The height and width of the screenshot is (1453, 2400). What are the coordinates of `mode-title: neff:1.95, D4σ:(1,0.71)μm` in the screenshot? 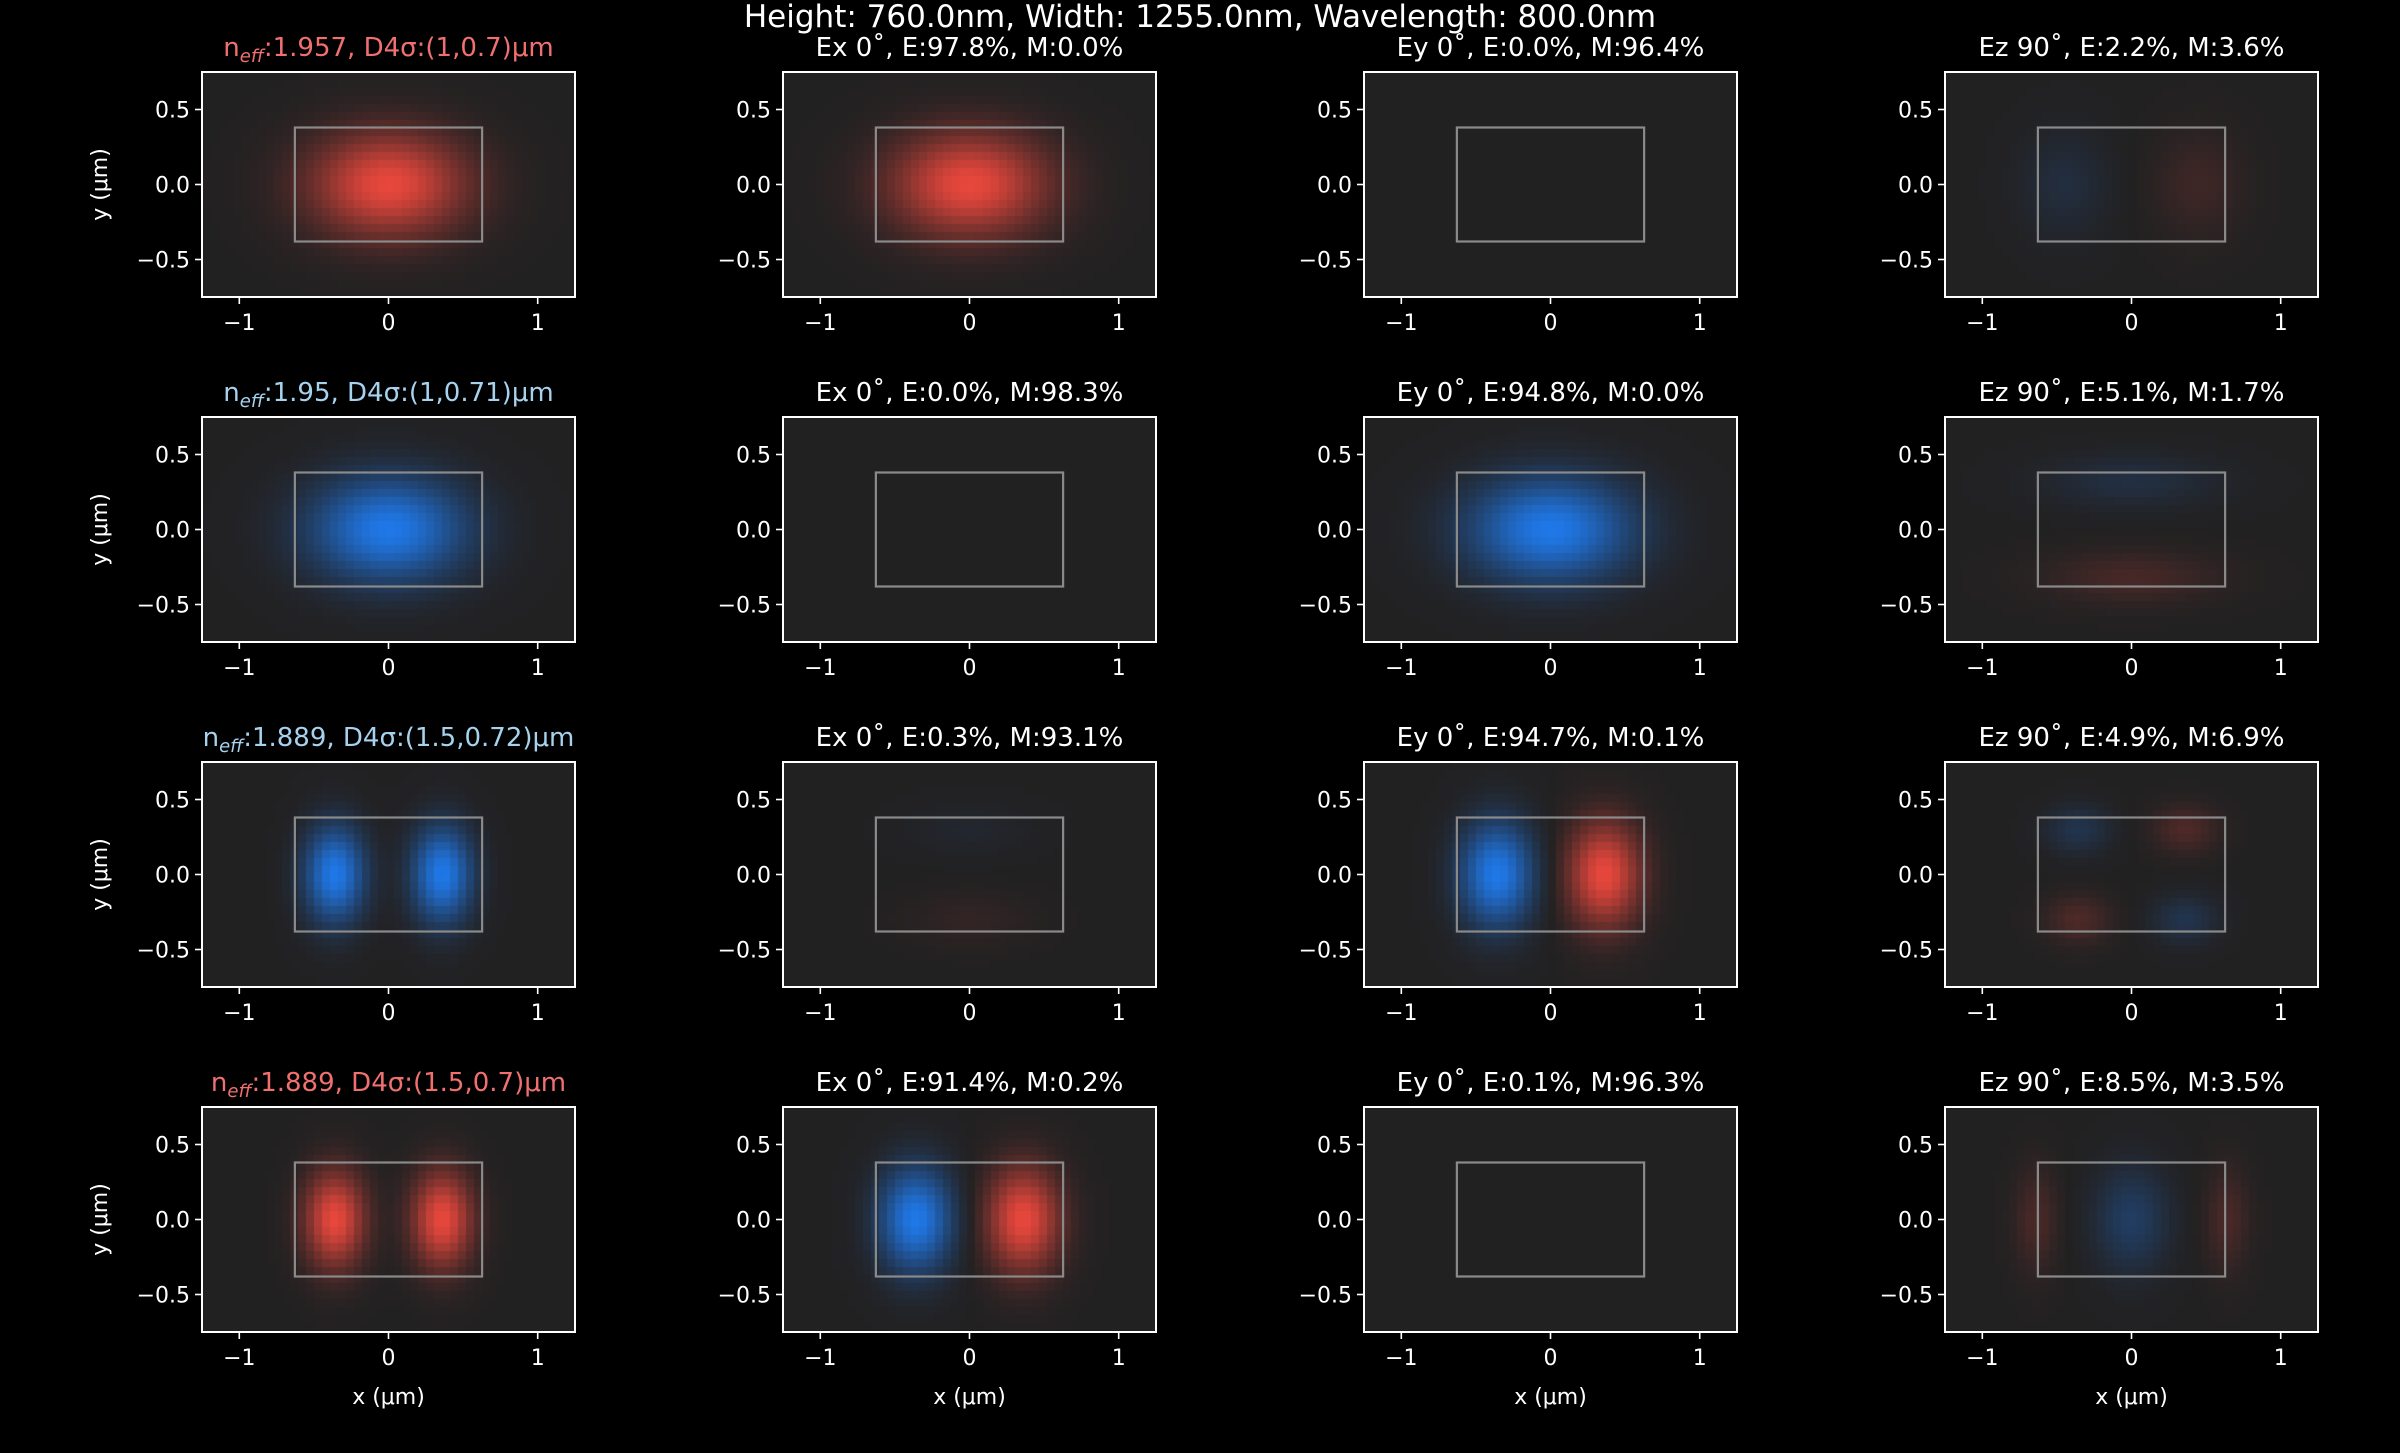 It's located at (388, 395).